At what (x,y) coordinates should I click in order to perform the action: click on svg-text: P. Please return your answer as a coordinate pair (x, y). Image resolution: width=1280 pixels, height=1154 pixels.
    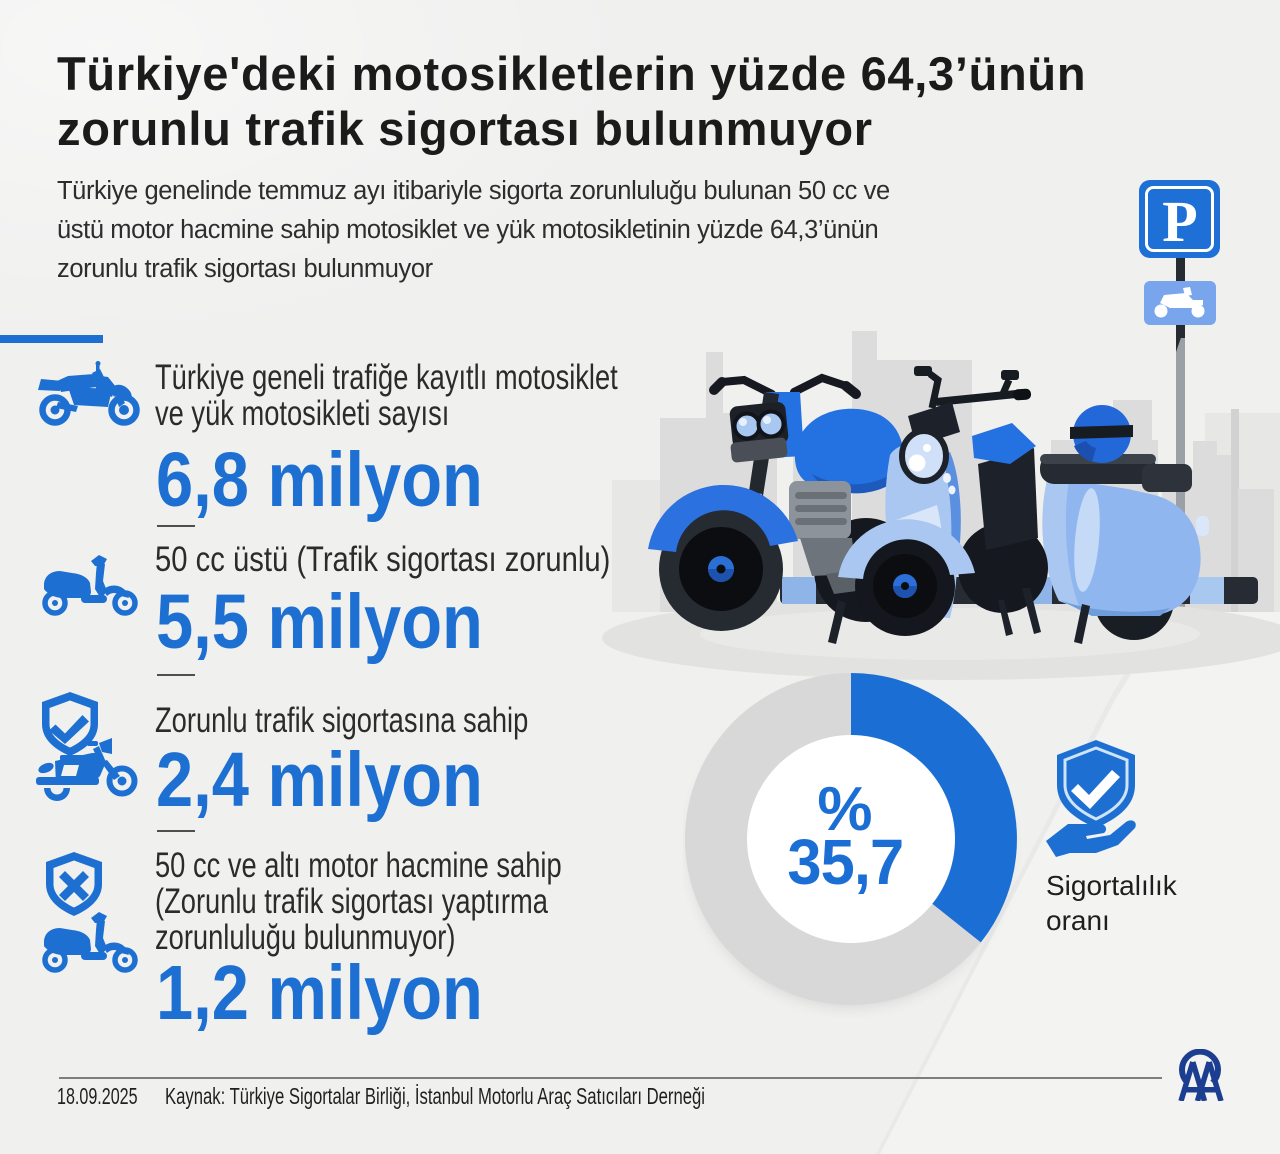
    Looking at the image, I should click on (1179, 221).